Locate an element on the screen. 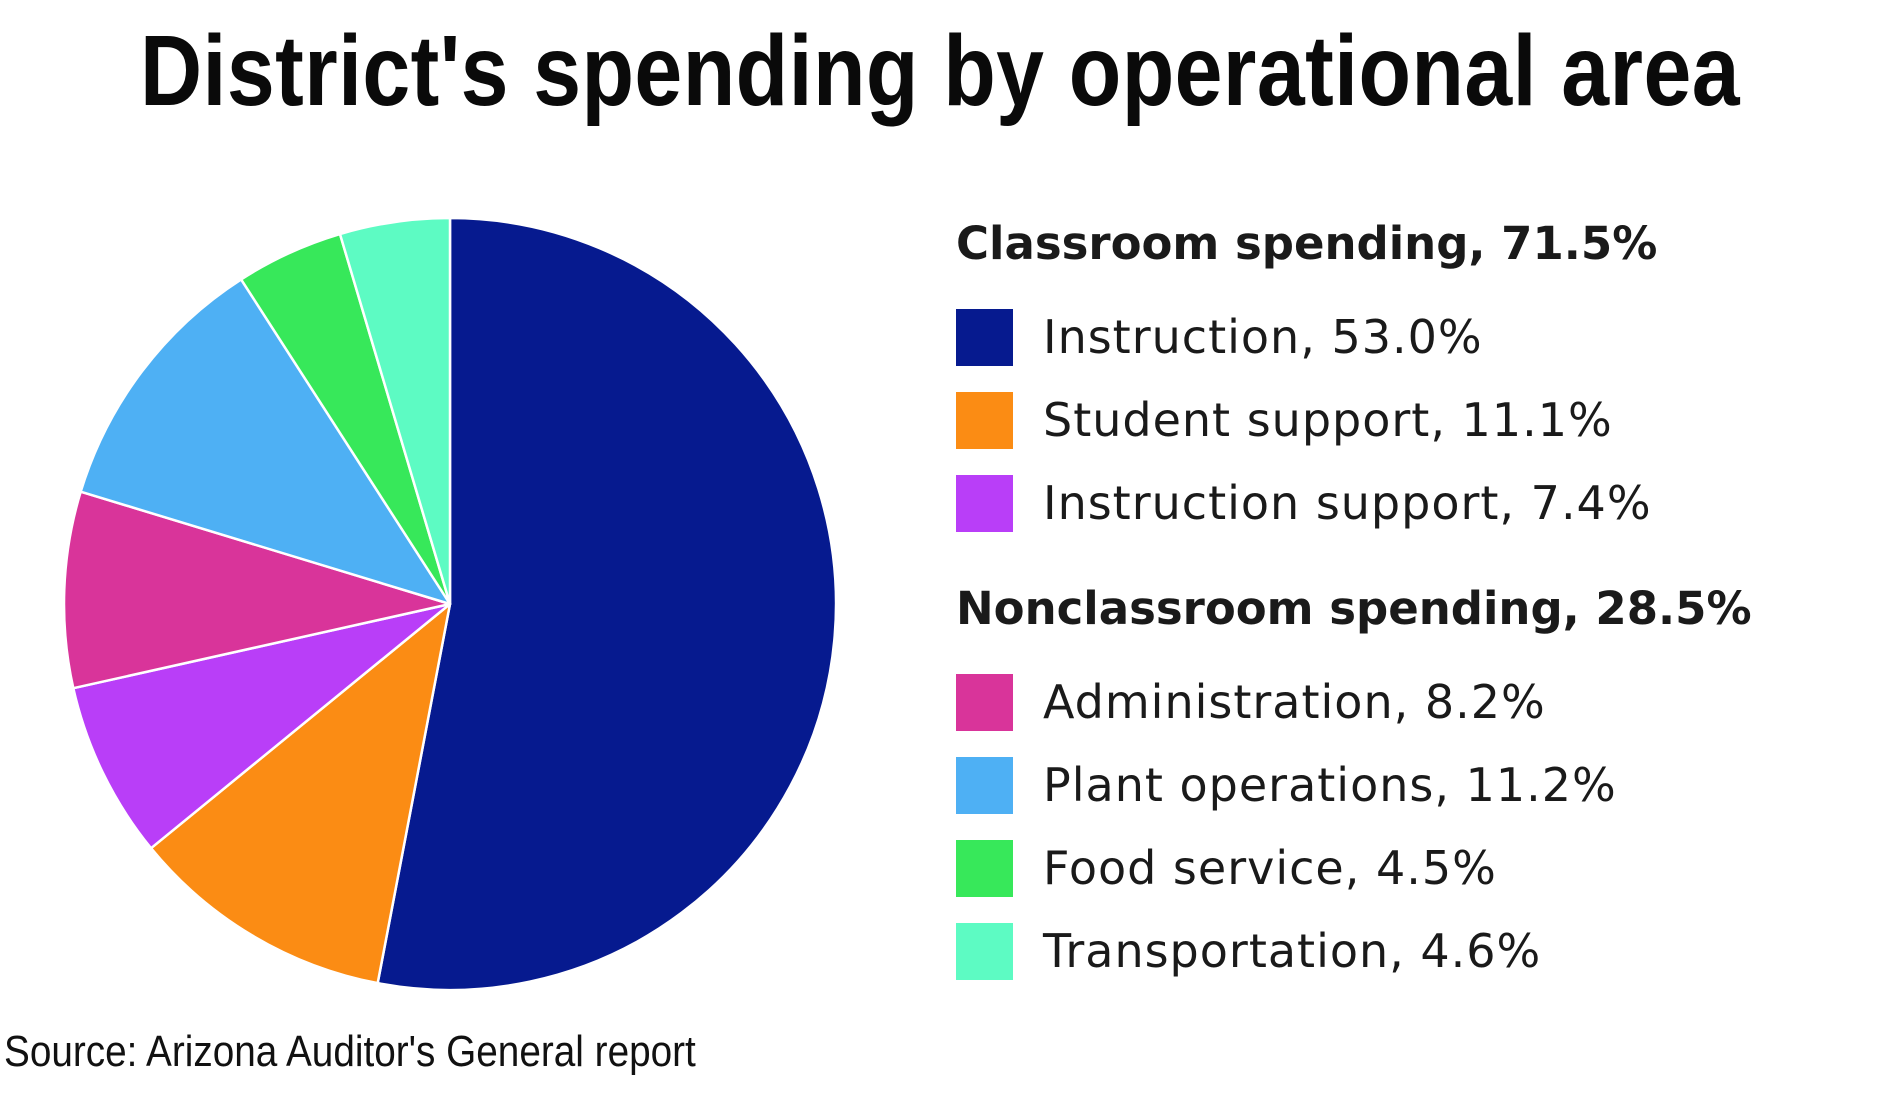 The image size is (1880, 1103). legend-label: Plant operations, 11.2% is located at coordinates (1330, 785).